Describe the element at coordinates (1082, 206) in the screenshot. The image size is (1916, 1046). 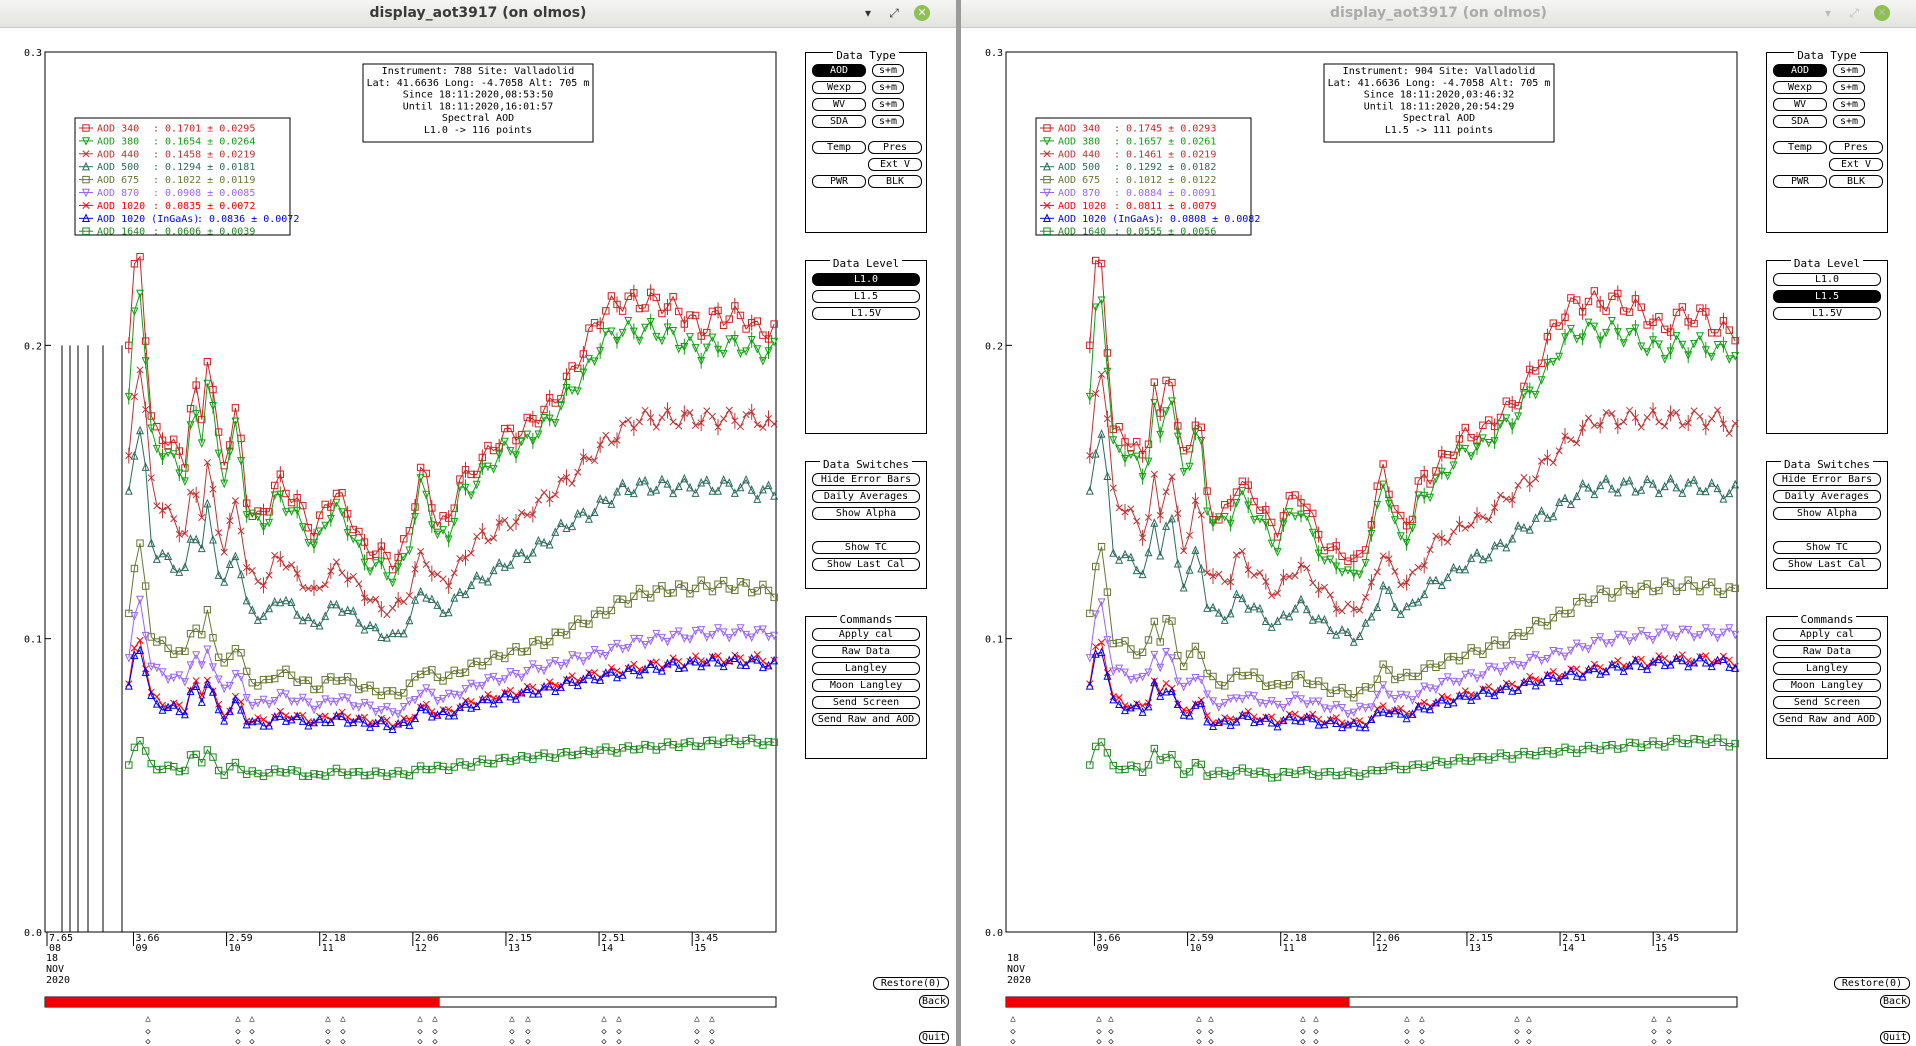
I see `legend-label: AOD 1020` at that location.